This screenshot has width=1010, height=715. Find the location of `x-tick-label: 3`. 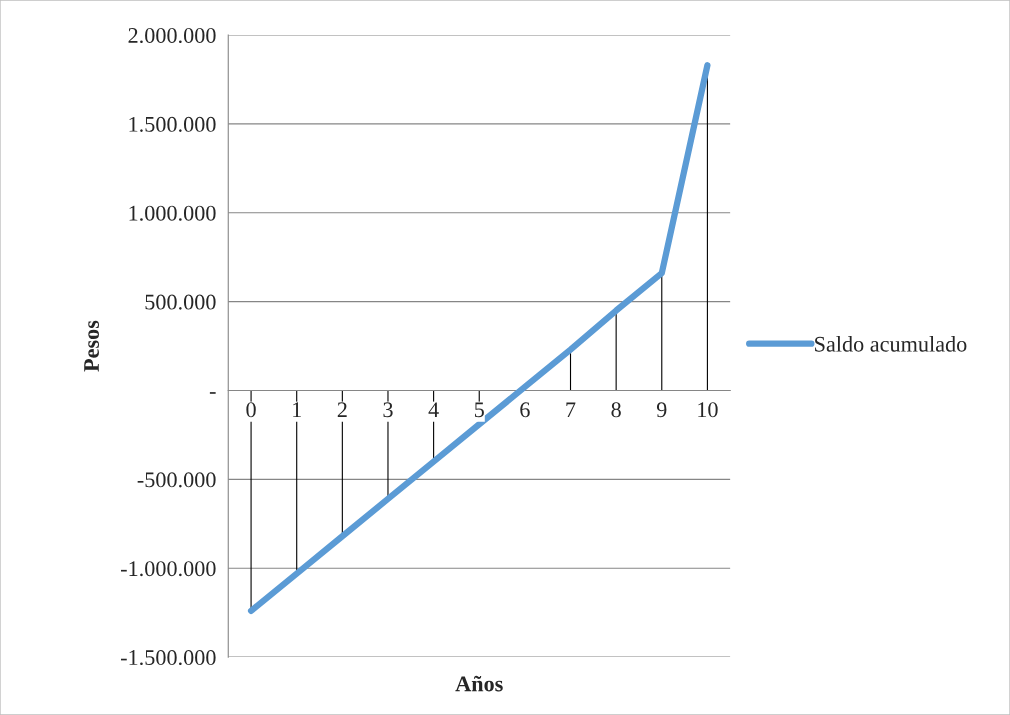

x-tick-label: 3 is located at coordinates (388, 410).